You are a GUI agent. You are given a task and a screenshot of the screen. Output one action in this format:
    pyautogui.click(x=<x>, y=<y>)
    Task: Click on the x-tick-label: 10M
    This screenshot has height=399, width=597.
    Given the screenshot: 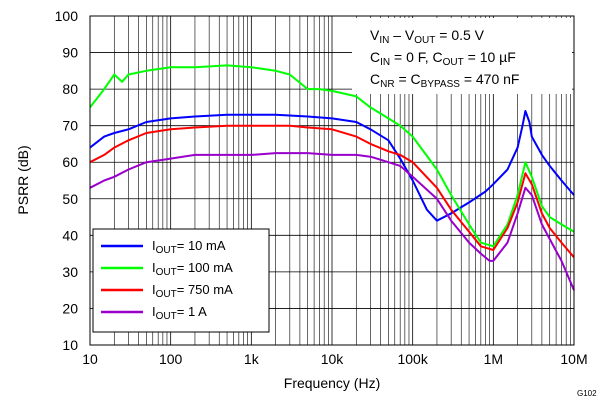 What is the action you would take?
    pyautogui.click(x=573, y=359)
    